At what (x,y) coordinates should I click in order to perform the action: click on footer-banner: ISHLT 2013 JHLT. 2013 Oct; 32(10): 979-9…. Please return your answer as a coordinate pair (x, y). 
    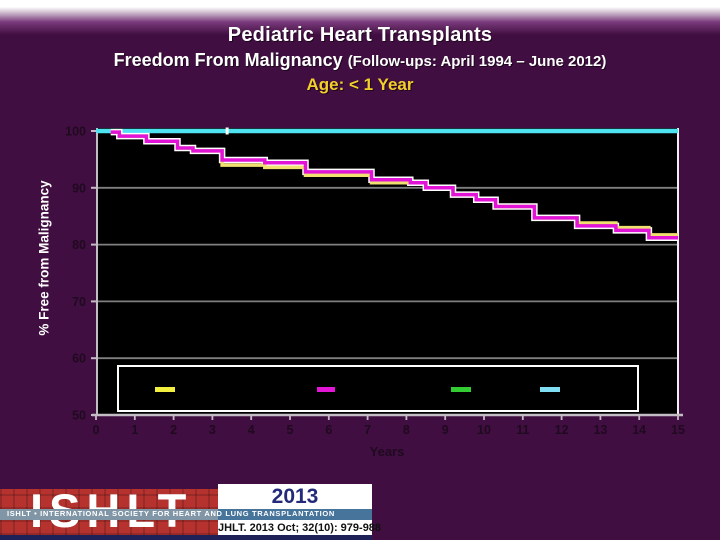
    Looking at the image, I should click on (360, 512).